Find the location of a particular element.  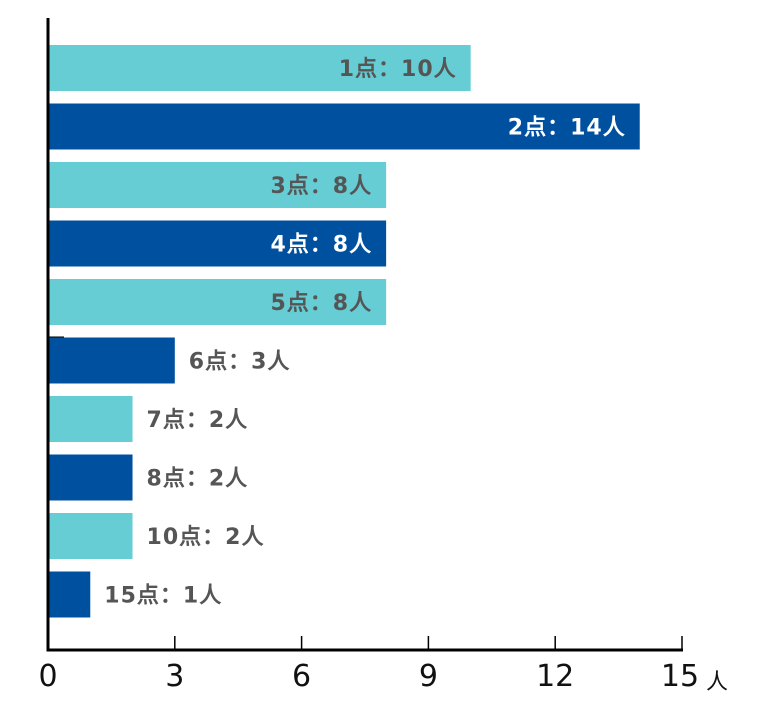

bar-label-7: 7点：2人 is located at coordinates (198, 420).